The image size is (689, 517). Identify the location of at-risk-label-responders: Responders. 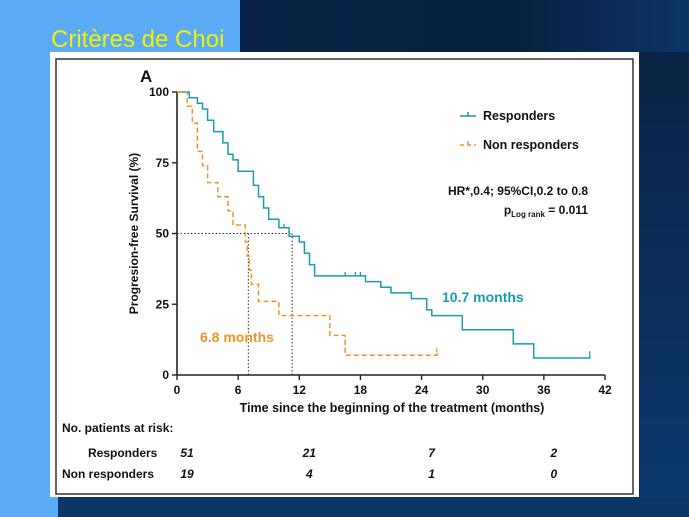
(123, 453).